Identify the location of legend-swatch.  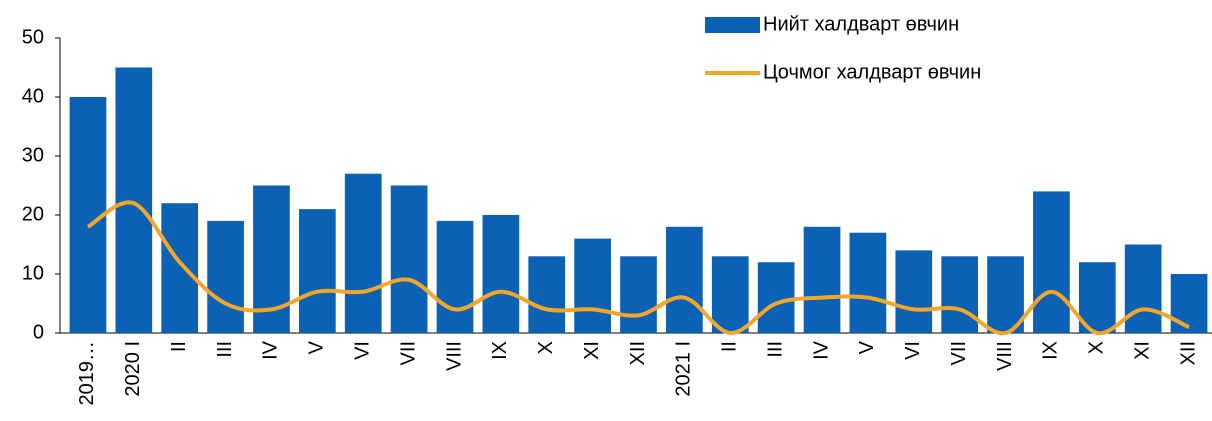
(732, 25).